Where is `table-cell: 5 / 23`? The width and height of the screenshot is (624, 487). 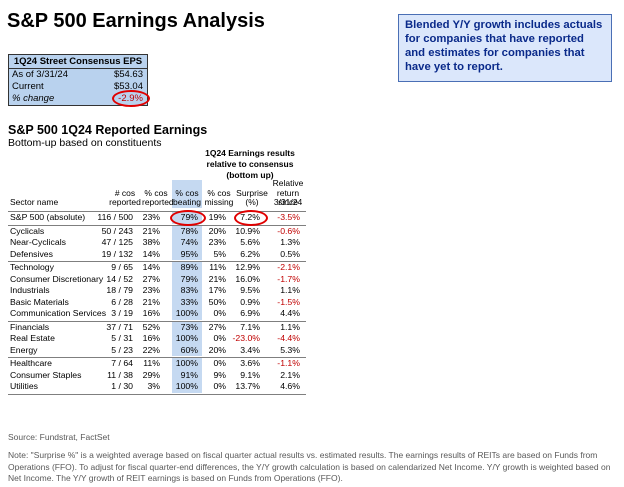 table-cell: 5 / 23 is located at coordinates (122, 349).